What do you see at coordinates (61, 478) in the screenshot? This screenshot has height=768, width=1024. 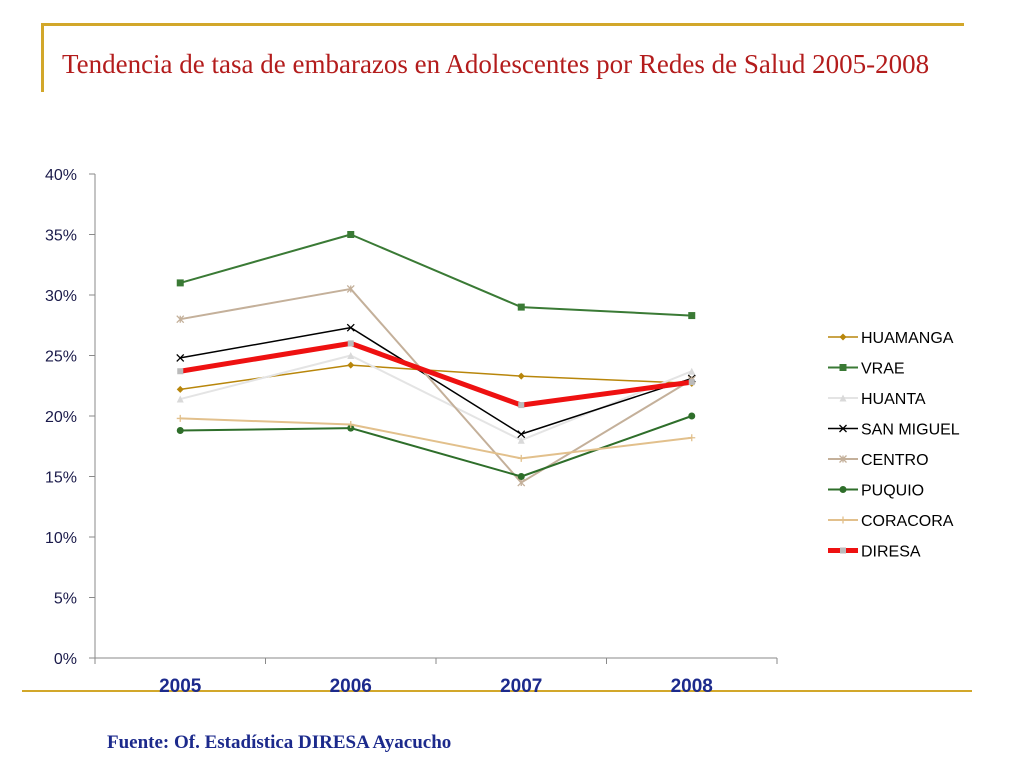 I see `y-tick-label: 15%` at bounding box center [61, 478].